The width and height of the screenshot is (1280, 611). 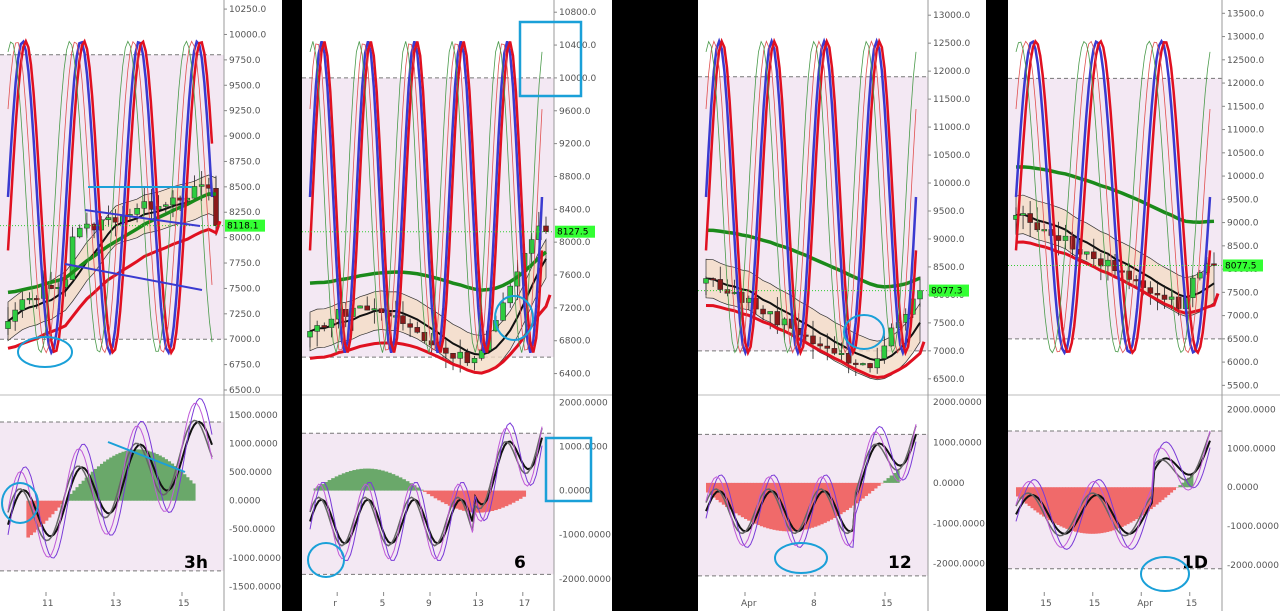 I want to click on price-tick-label: 10500.0, so click(x=951, y=156).